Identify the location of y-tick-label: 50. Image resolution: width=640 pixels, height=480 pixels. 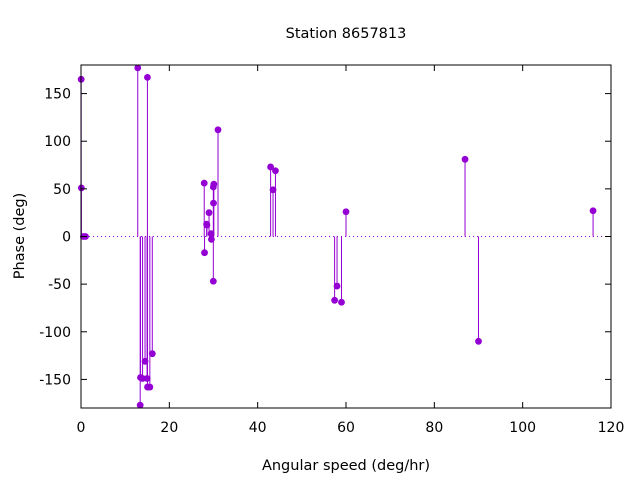
(62, 190).